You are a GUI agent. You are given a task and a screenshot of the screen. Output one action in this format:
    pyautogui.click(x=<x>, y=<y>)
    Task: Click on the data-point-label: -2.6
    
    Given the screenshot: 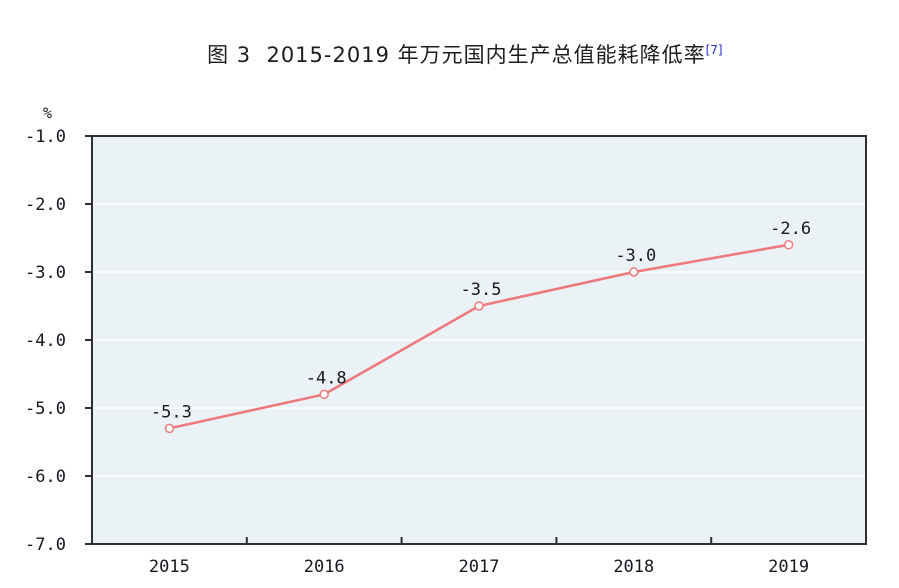 What is the action you would take?
    pyautogui.click(x=790, y=229)
    